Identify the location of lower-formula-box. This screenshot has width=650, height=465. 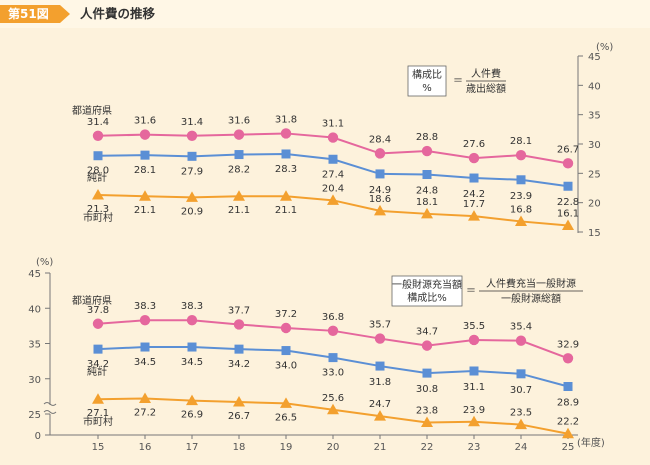
(427, 291).